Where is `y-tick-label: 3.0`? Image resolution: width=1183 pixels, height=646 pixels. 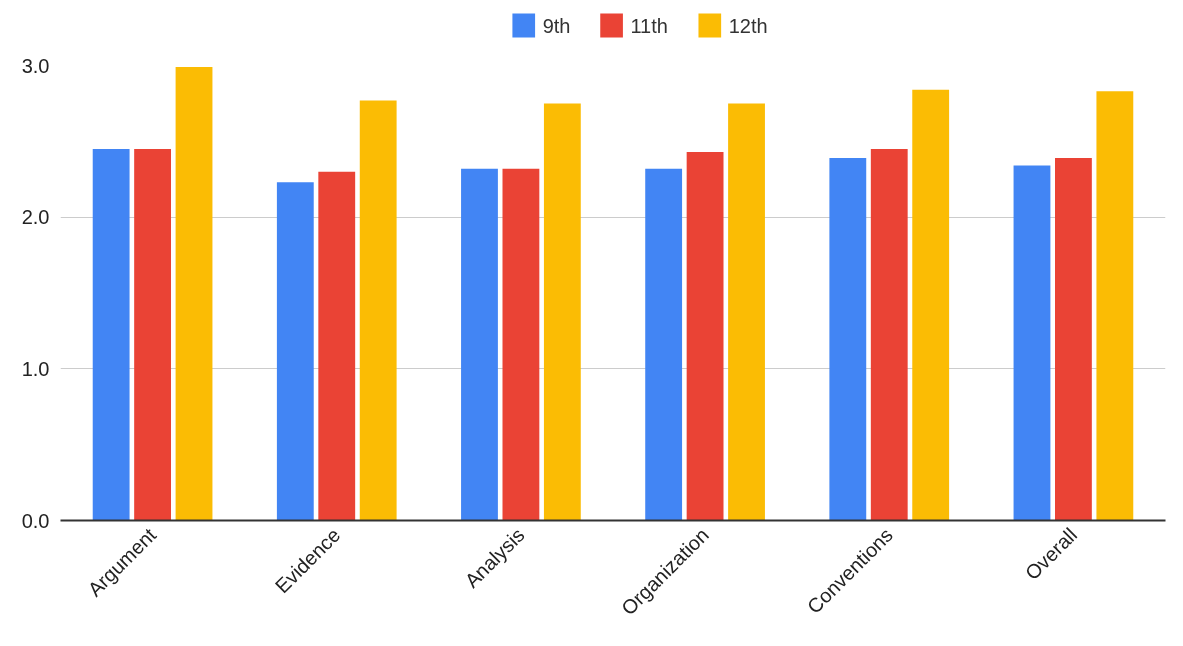
y-tick-label: 3.0 is located at coordinates (35, 65).